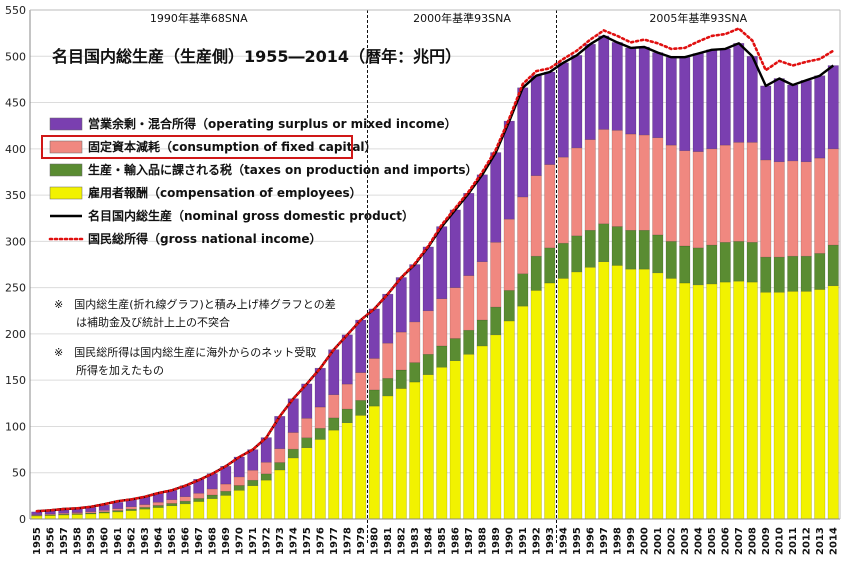 This screenshot has height=561, width=850. What do you see at coordinates (253, 541) in the screenshot?
I see `x-tick-label: 1971` at bounding box center [253, 541].